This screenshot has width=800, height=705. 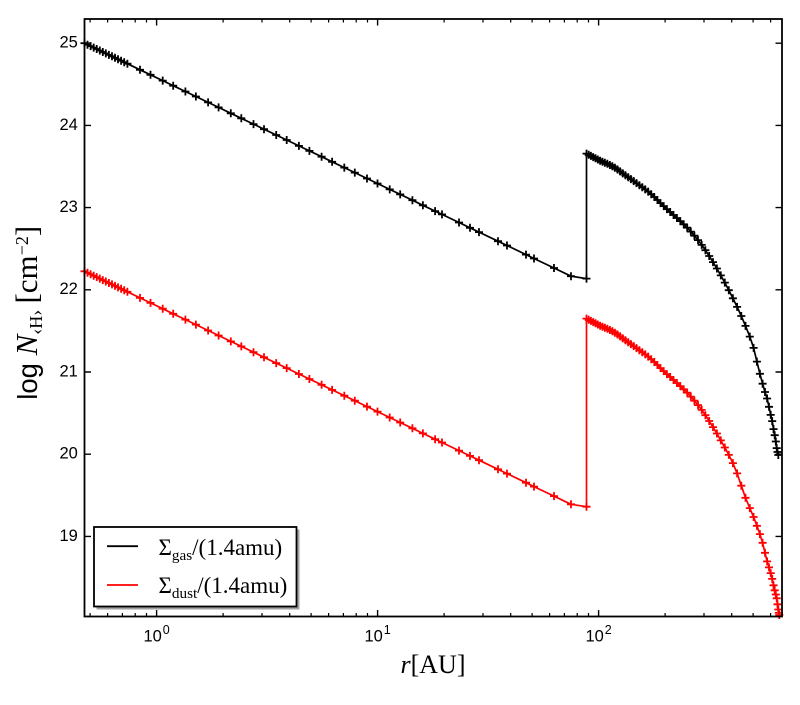 What do you see at coordinates (68, 371) in the screenshot?
I see `svg-text: 21` at bounding box center [68, 371].